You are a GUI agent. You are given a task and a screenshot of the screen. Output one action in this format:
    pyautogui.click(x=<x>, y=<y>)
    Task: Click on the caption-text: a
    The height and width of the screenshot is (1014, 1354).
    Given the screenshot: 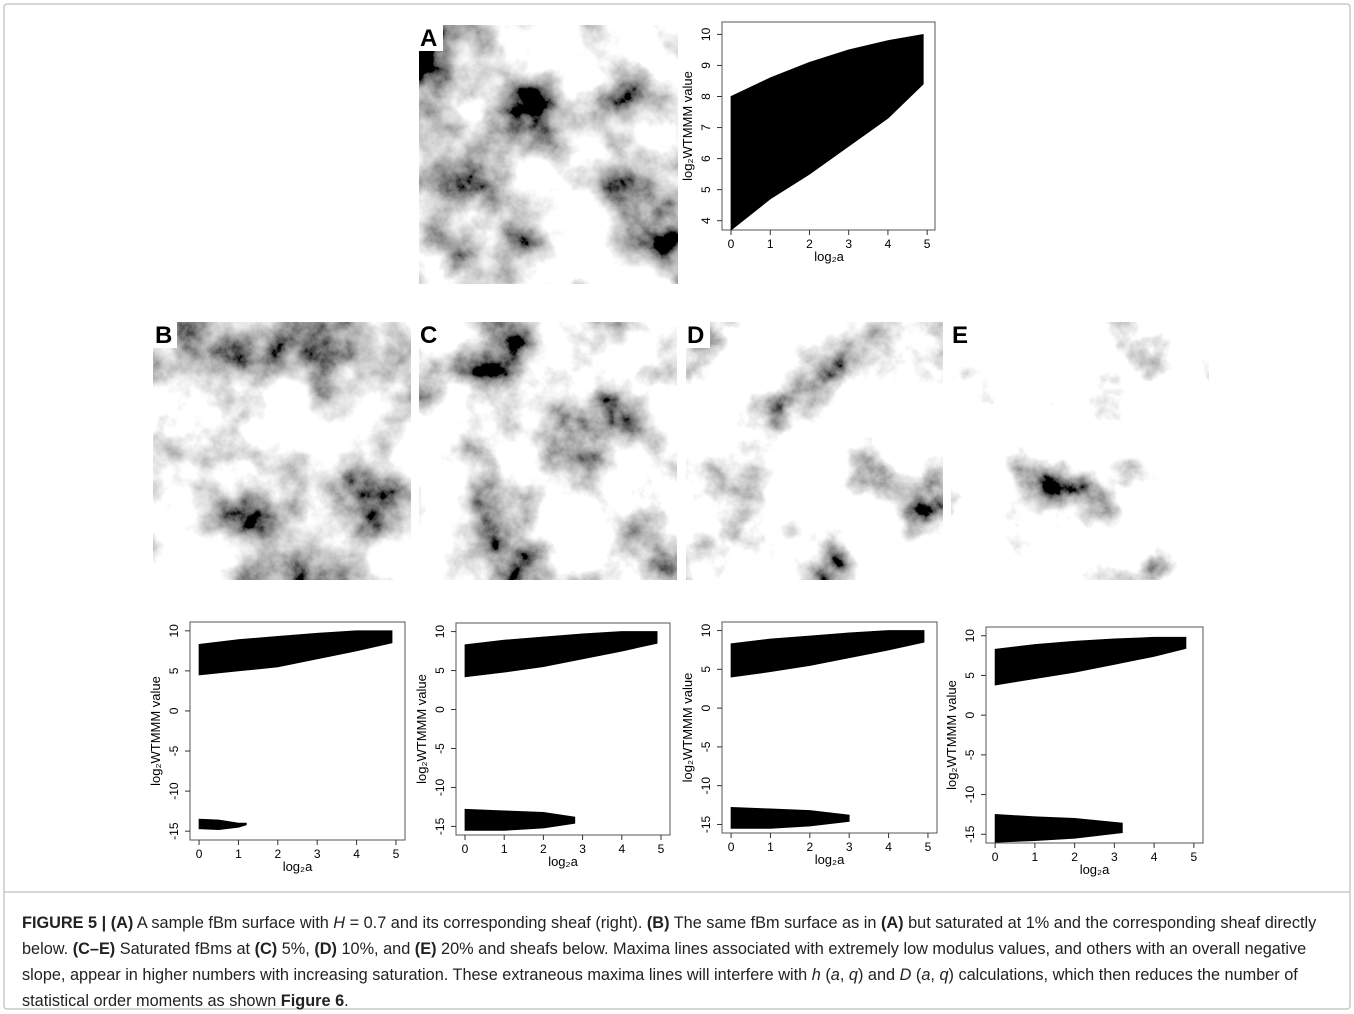 What is the action you would take?
    pyautogui.click(x=835, y=975)
    